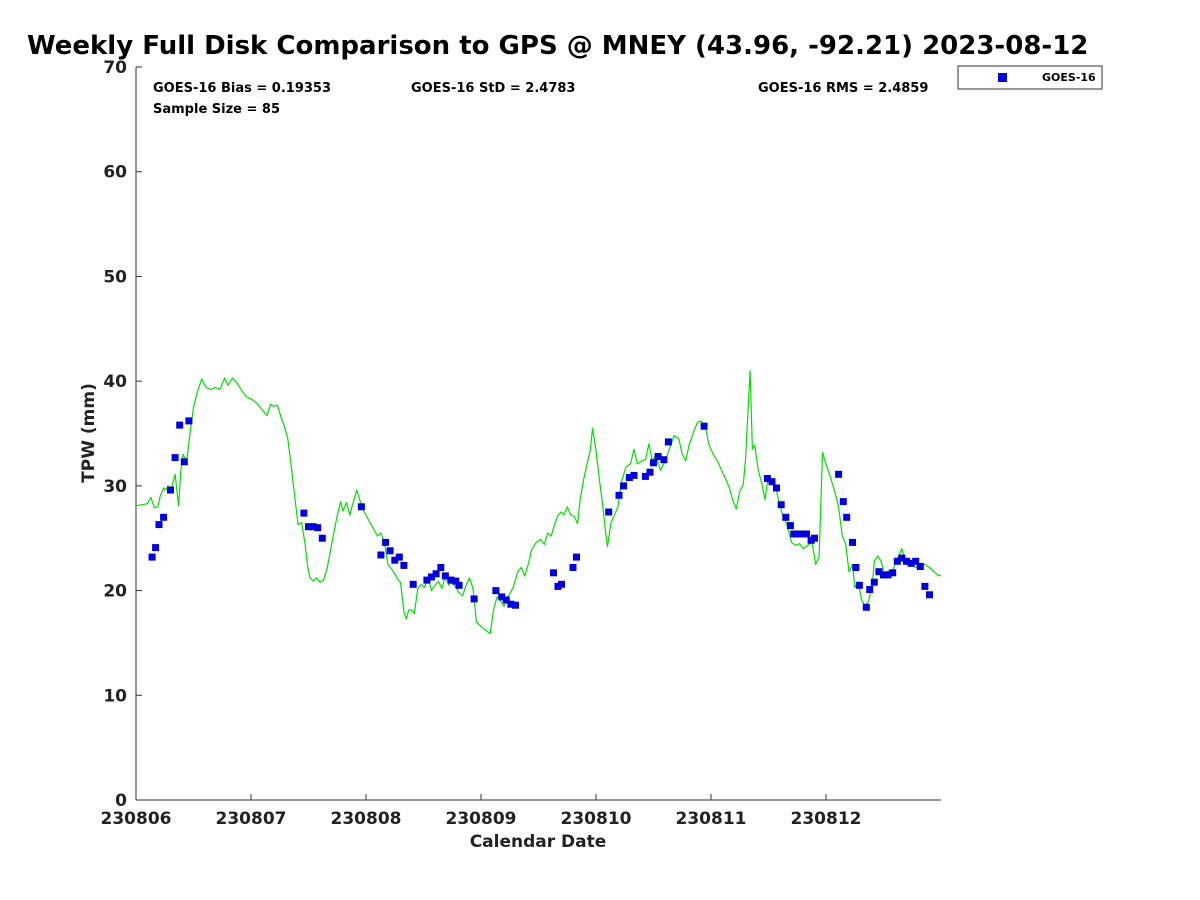 The image size is (1200, 900). I want to click on bias-stat: GOES-16 Bias = 0.19353, so click(242, 88).